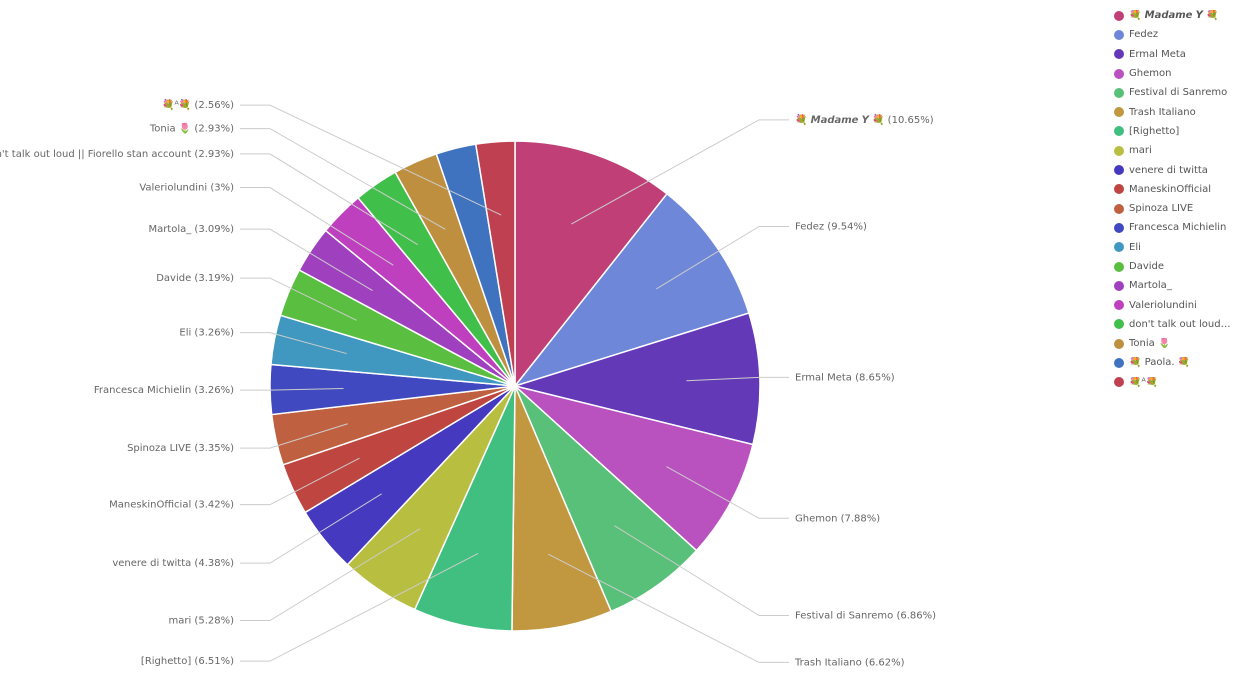 The image size is (1240, 690). Describe the element at coordinates (1173, 382) in the screenshot. I see `legend-item: 💐ᴬ💐` at that location.